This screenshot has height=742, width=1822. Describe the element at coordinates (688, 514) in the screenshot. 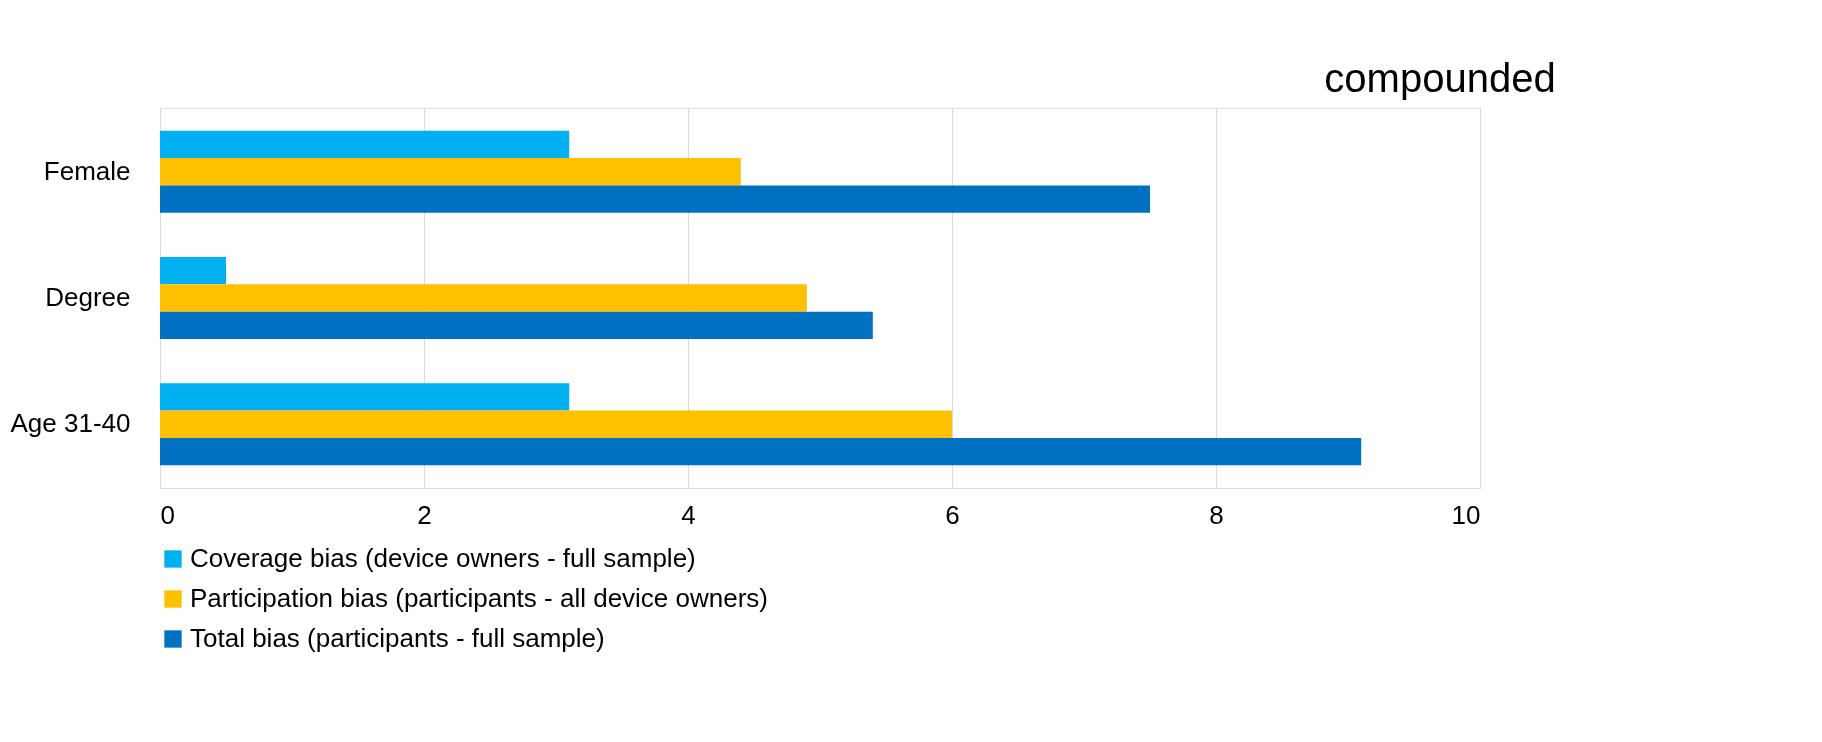

I see `x-tick-label: 4` at that location.